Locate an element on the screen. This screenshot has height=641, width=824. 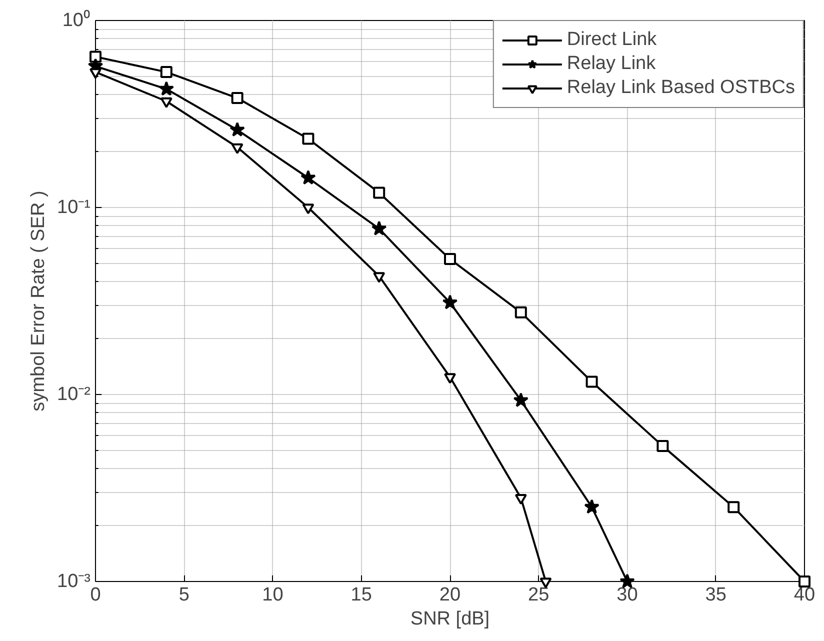
x-tick-label: 15 is located at coordinates (361, 595).